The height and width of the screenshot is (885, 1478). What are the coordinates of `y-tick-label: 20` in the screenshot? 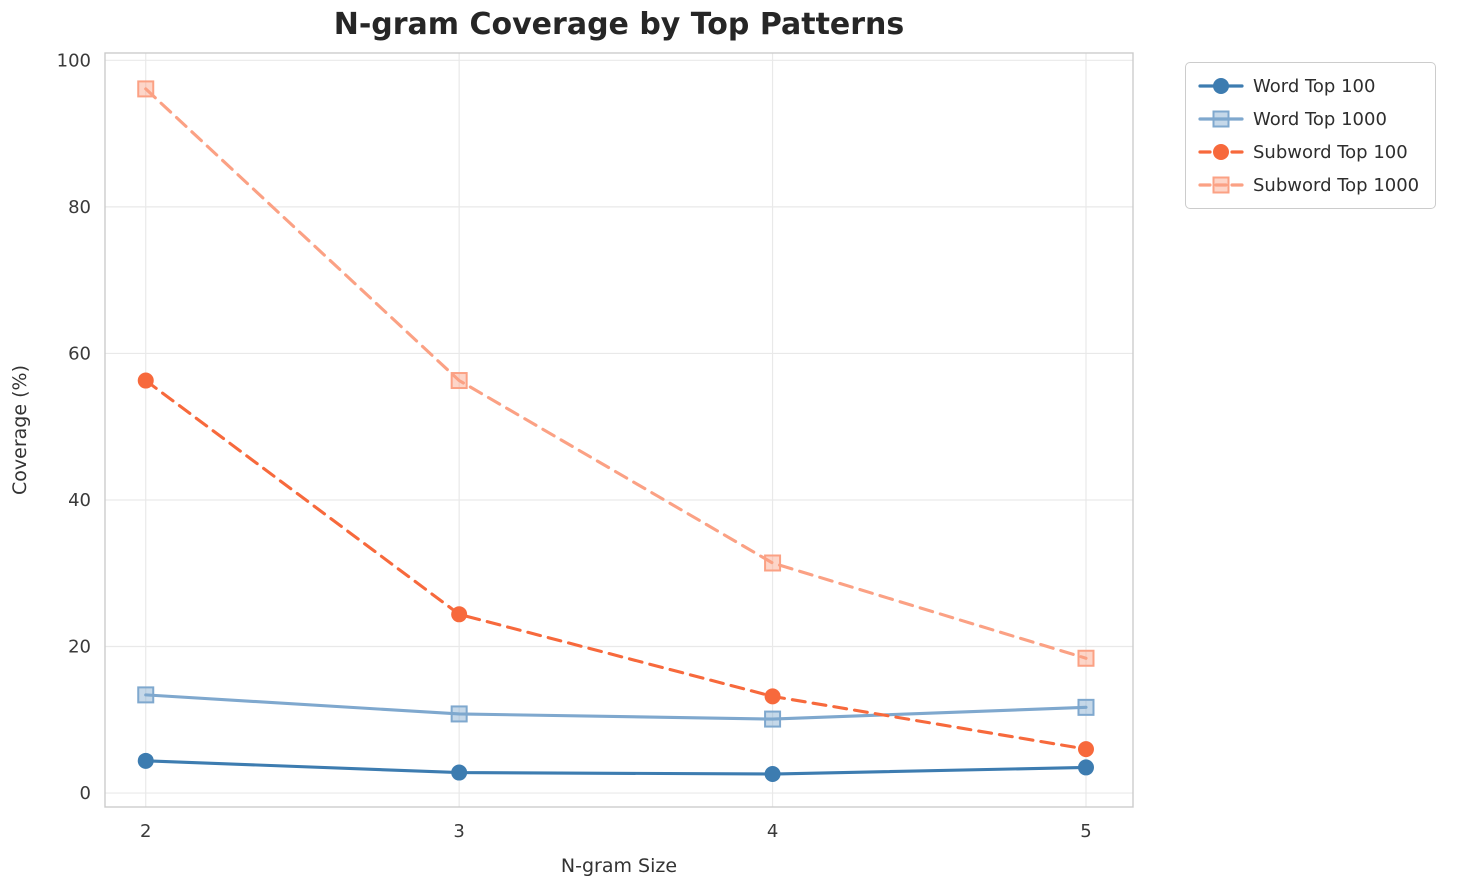 It's located at (79, 647).